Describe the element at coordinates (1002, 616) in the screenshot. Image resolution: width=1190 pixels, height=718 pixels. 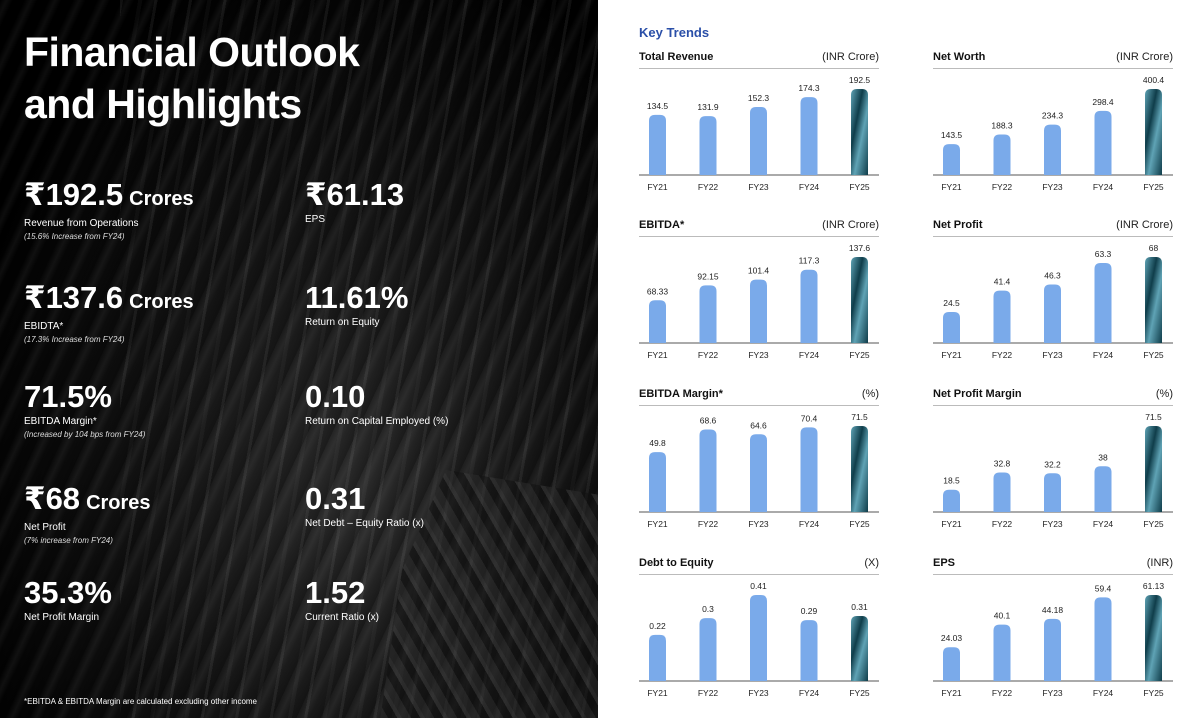
I see `data-label: 40.1` at that location.